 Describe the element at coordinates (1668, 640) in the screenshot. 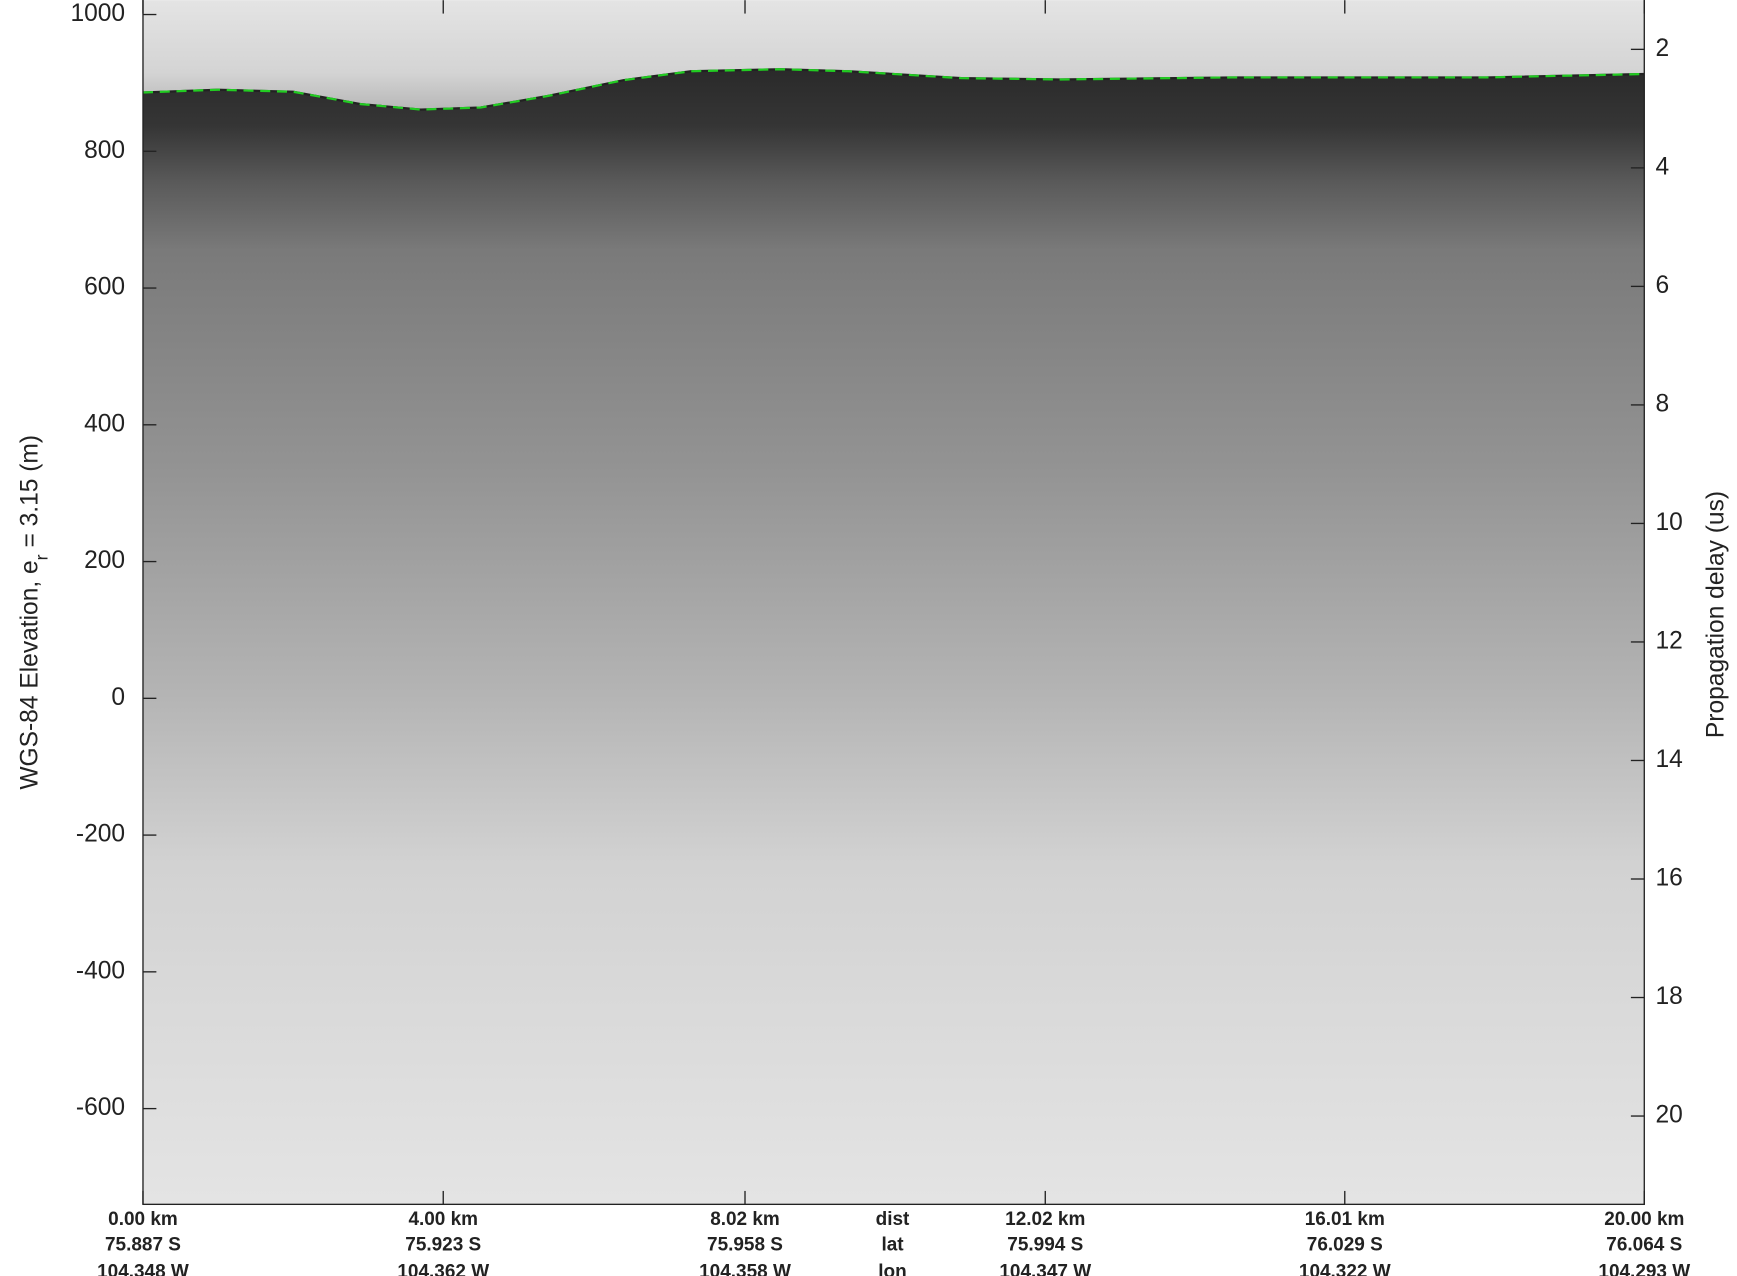

I see `y2-tick-label: 12` at that location.